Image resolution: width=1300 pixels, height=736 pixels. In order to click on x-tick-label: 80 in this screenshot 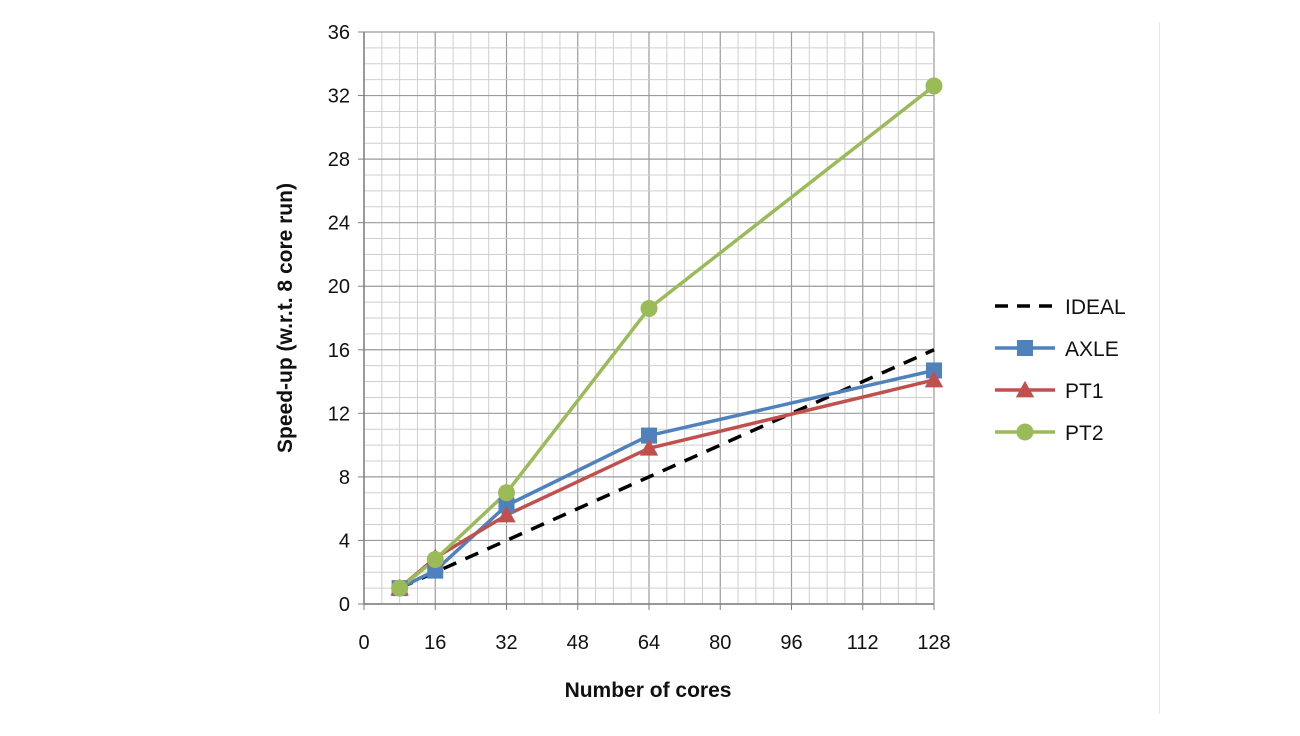, I will do `click(720, 643)`.